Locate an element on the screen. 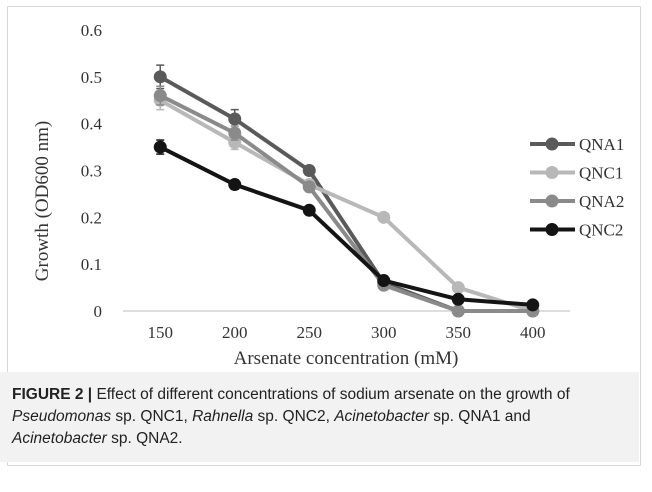 This screenshot has width=652, height=492. y-tick-label: 0.2 is located at coordinates (91, 217).